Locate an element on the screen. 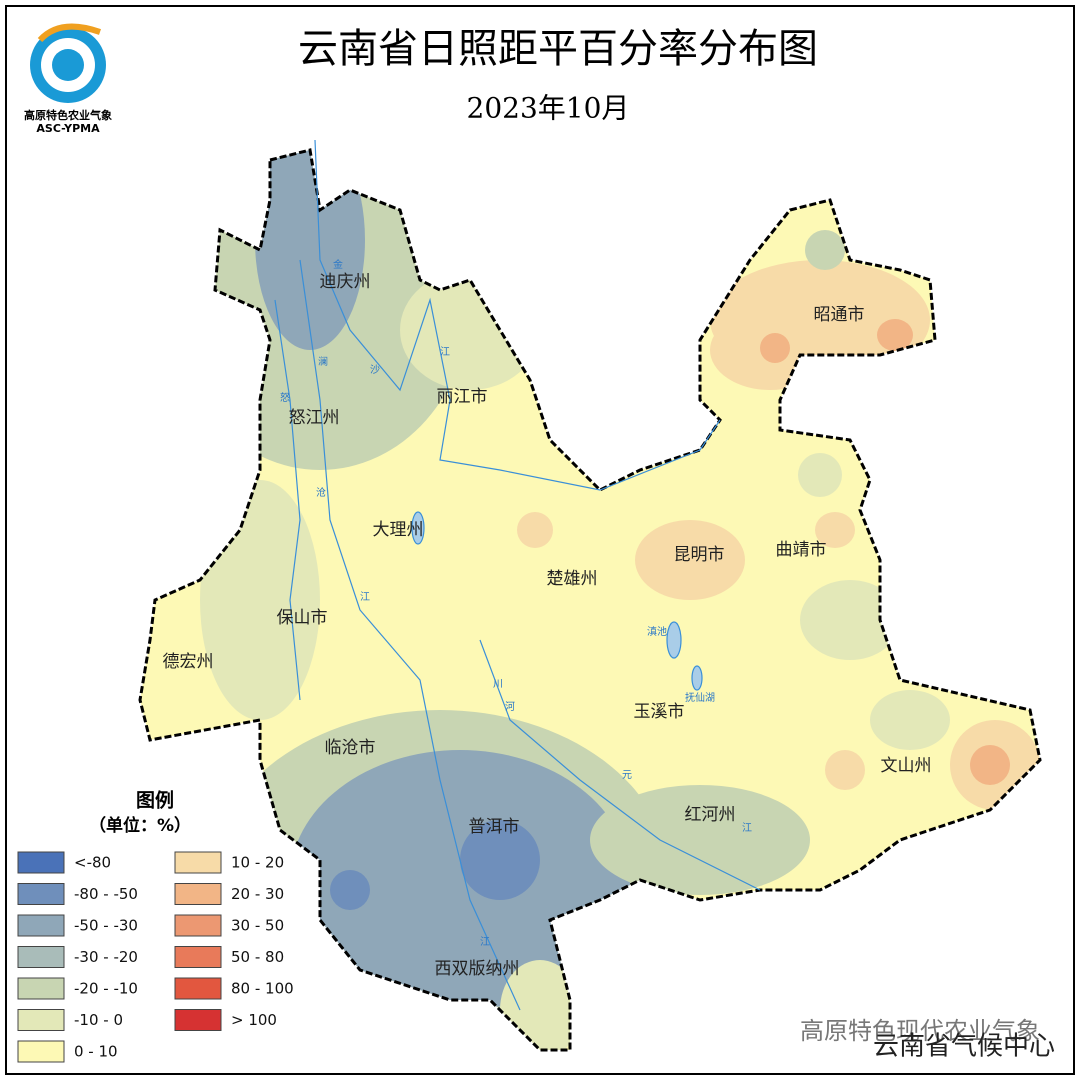 The width and height of the screenshot is (1080, 1080). lake-label: 抚仙湖 is located at coordinates (700, 697).